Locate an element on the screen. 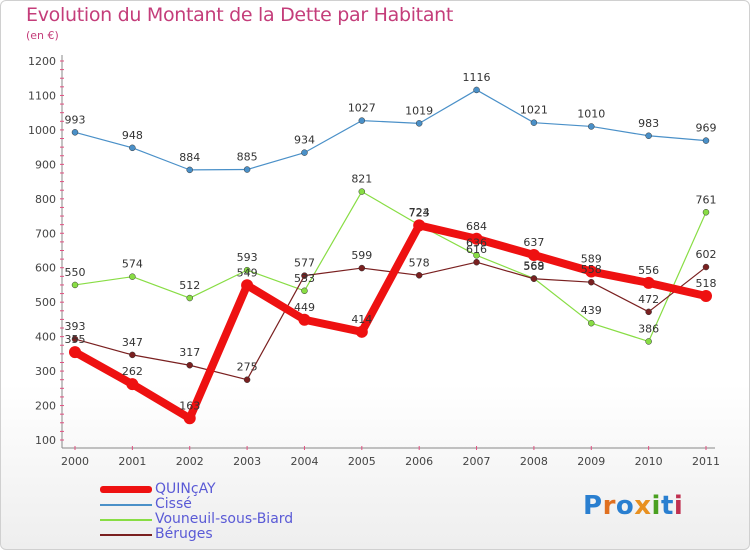  data-label: 616 is located at coordinates (476, 249).